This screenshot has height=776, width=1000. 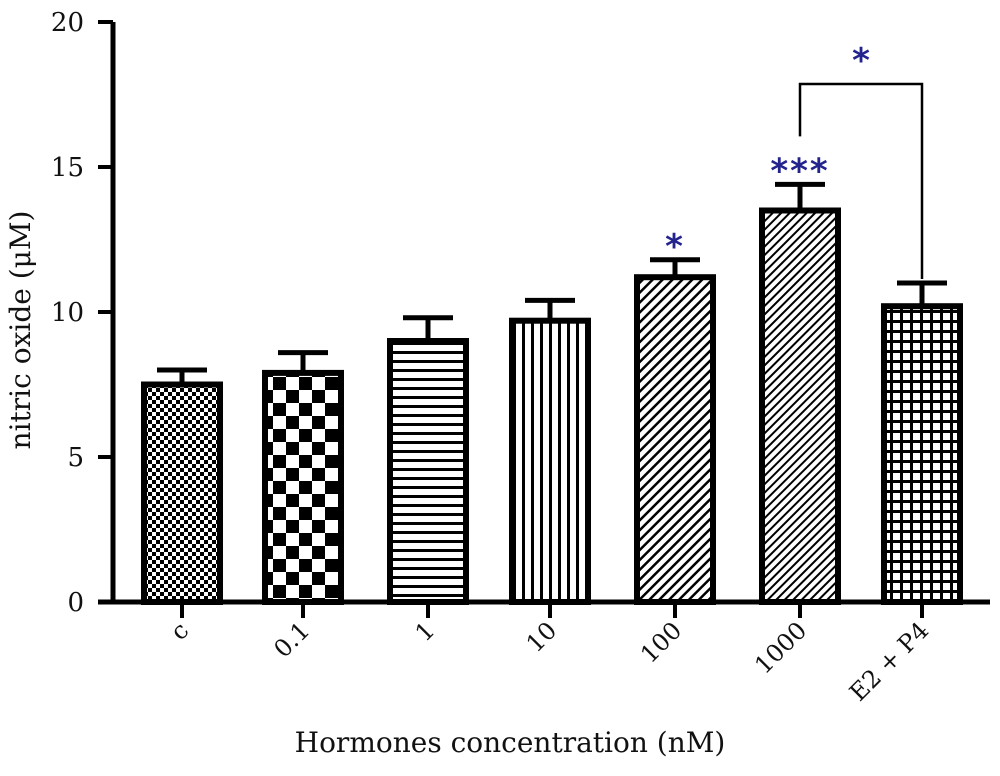 I want to click on x-tick-label: 1000, so click(x=780, y=647).